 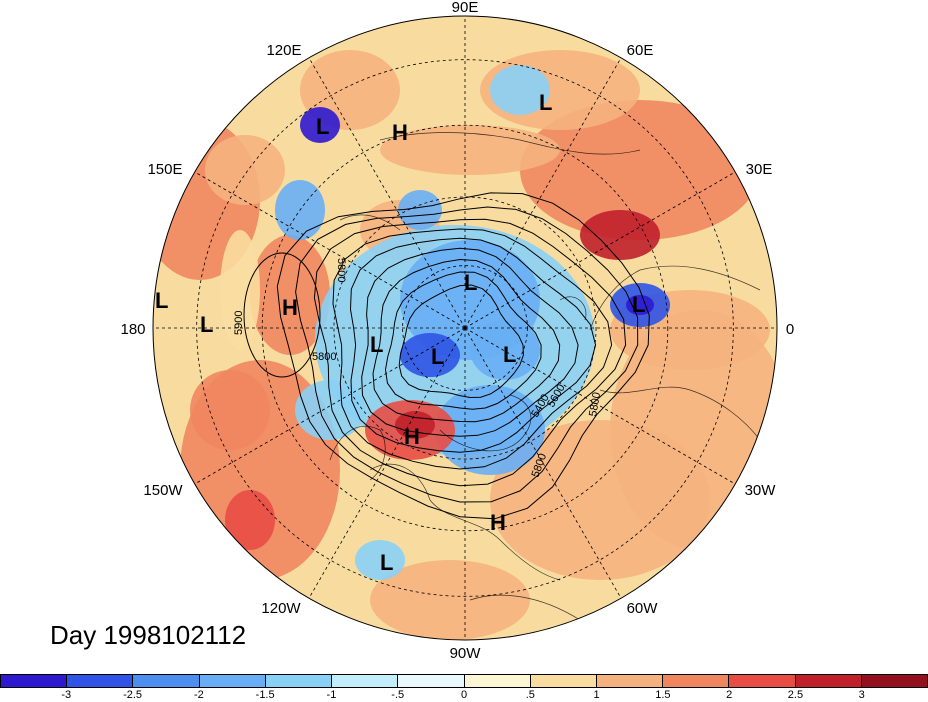 What do you see at coordinates (198, 695) in the screenshot?
I see `colorbar-tick-label: -2` at bounding box center [198, 695].